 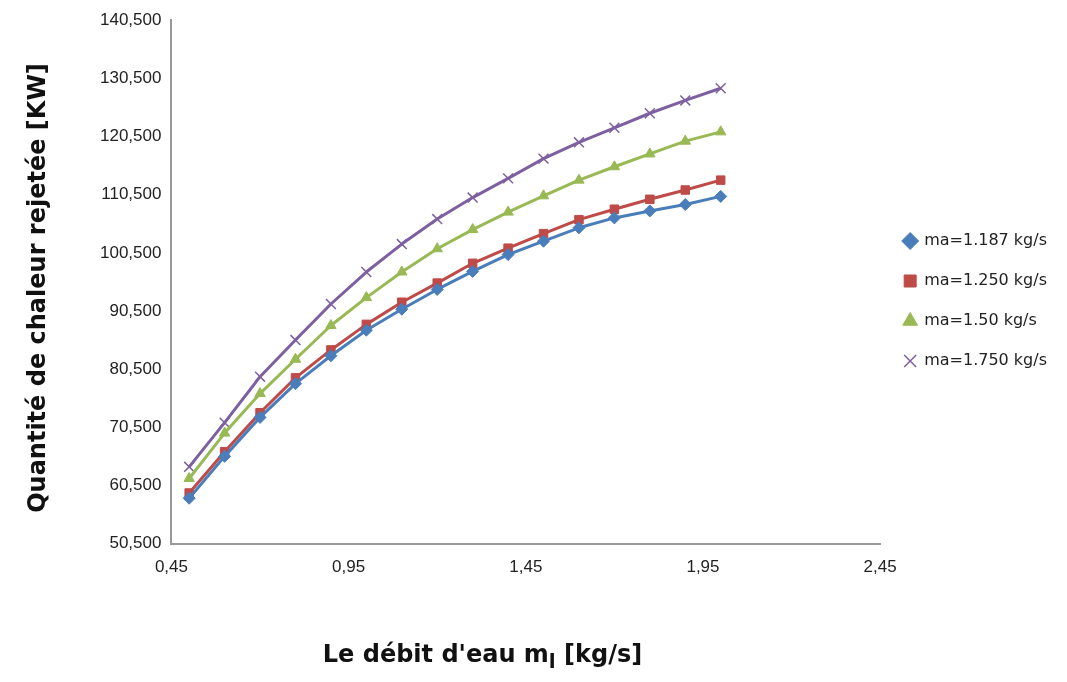 I want to click on legend-label: ma=1.750 kg/s, so click(x=986, y=360).